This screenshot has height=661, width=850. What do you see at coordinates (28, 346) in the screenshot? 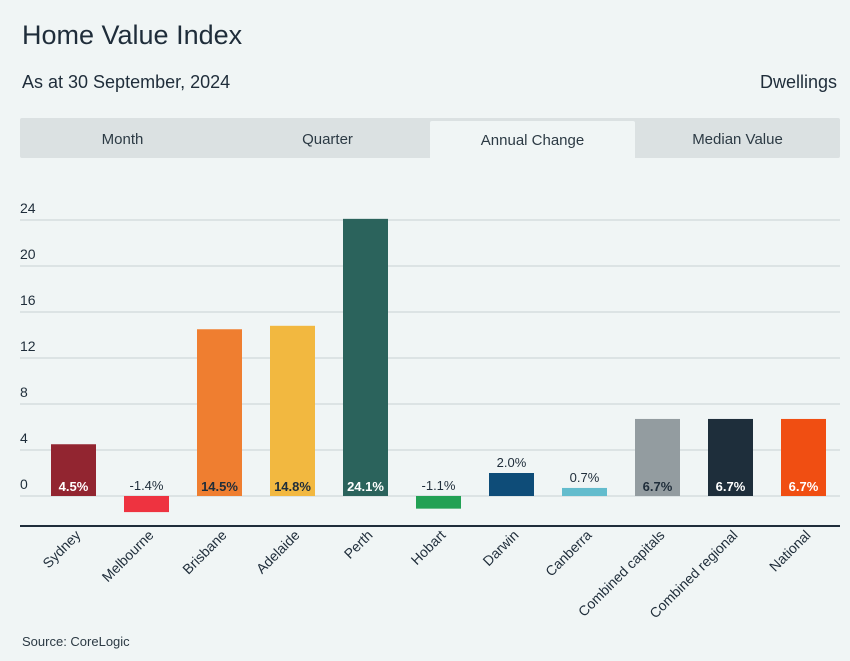
I see `y-tick-label: 12` at bounding box center [28, 346].